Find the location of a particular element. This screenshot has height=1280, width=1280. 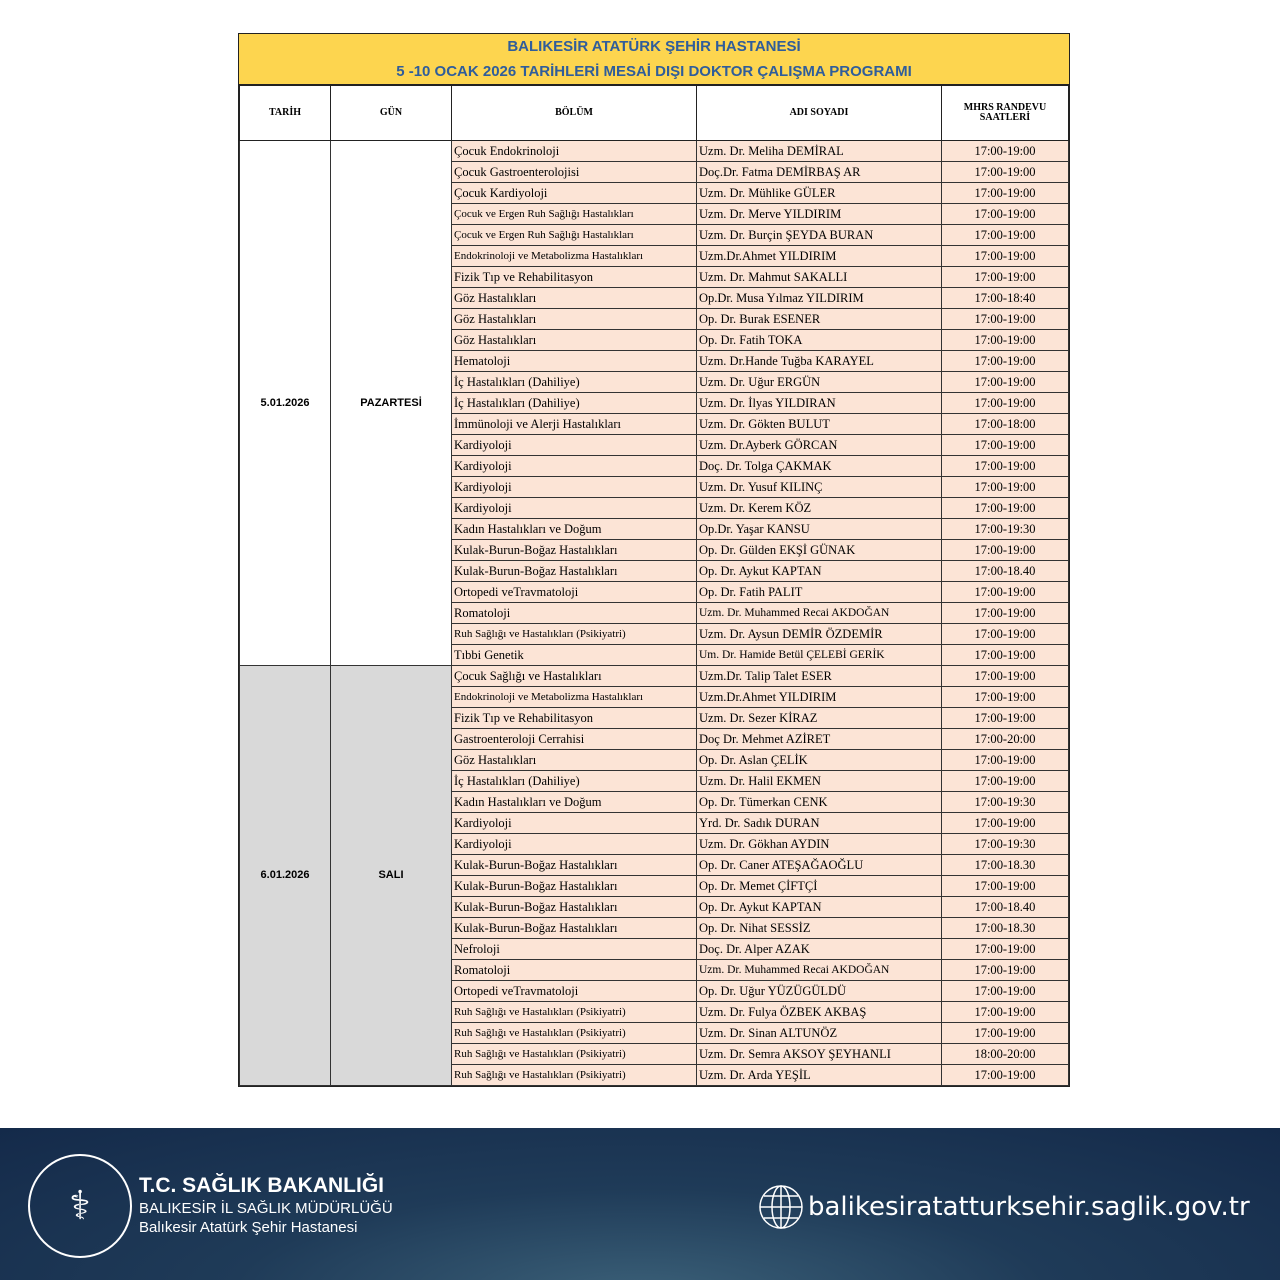

directorate-name: BALIKESİR İL SAĞLIK MÜDÜRLÜĞÜ is located at coordinates (266, 1208).